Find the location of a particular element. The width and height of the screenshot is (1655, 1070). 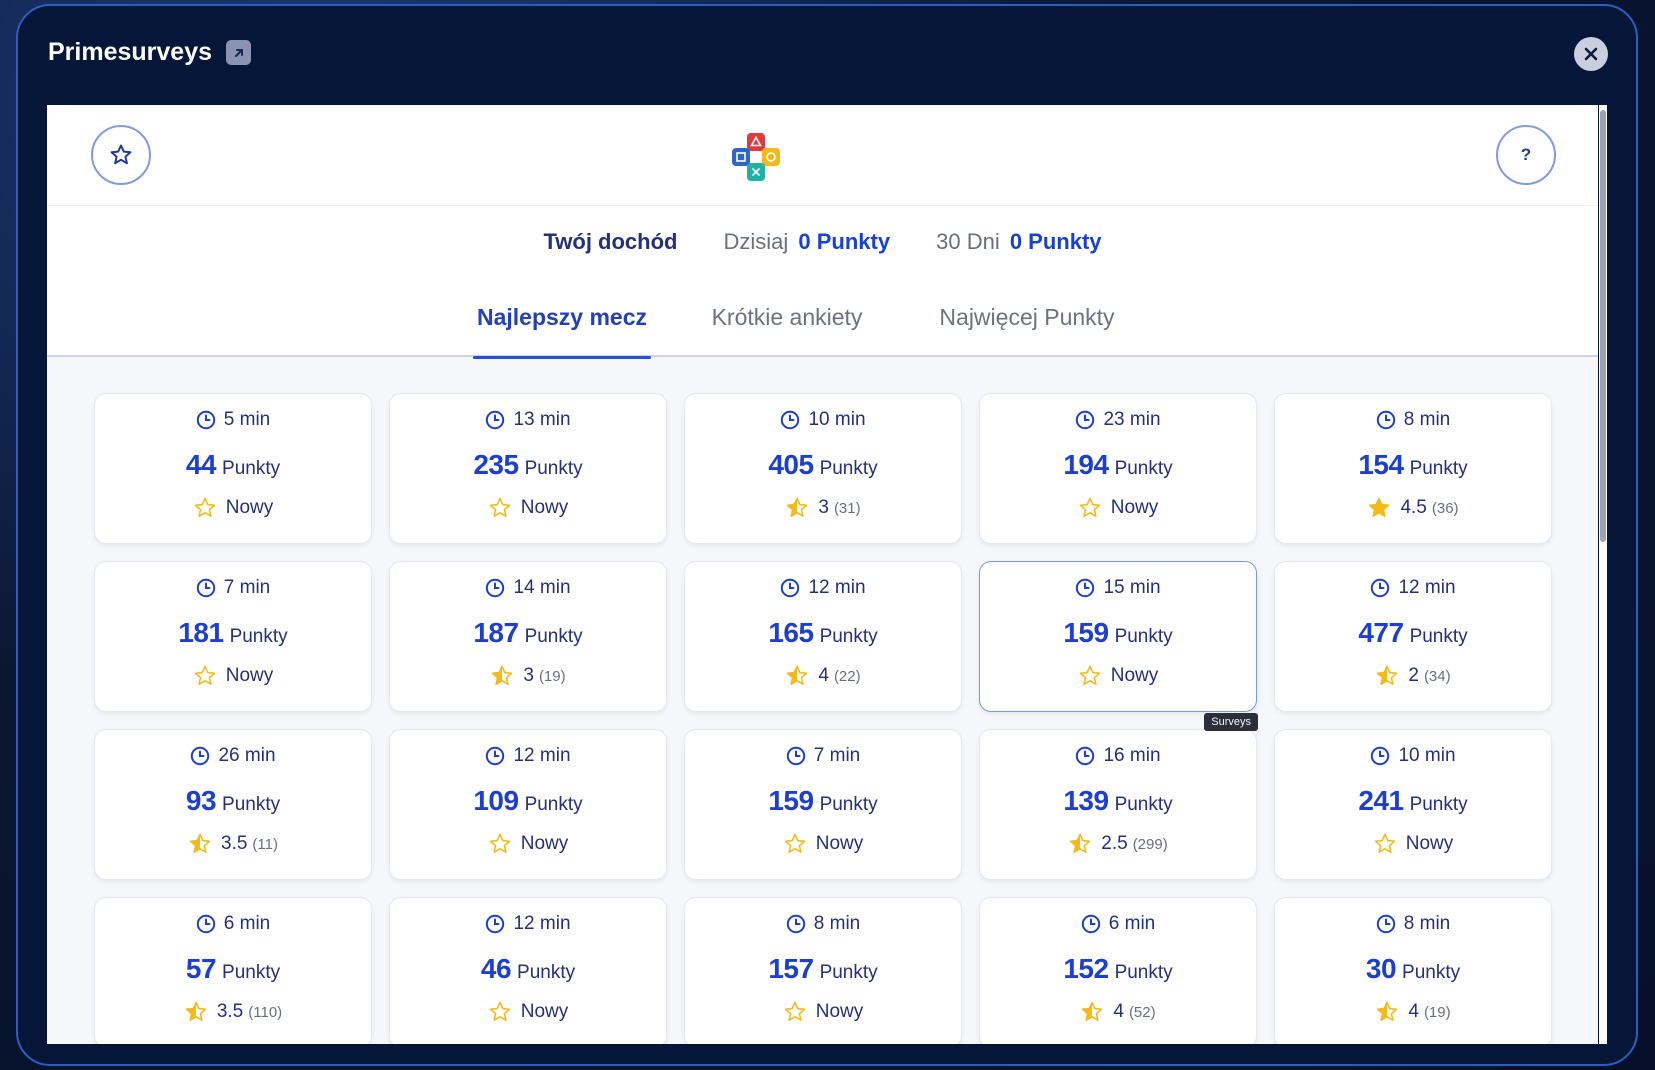

survey-duration: 16 min is located at coordinates (1118, 756).